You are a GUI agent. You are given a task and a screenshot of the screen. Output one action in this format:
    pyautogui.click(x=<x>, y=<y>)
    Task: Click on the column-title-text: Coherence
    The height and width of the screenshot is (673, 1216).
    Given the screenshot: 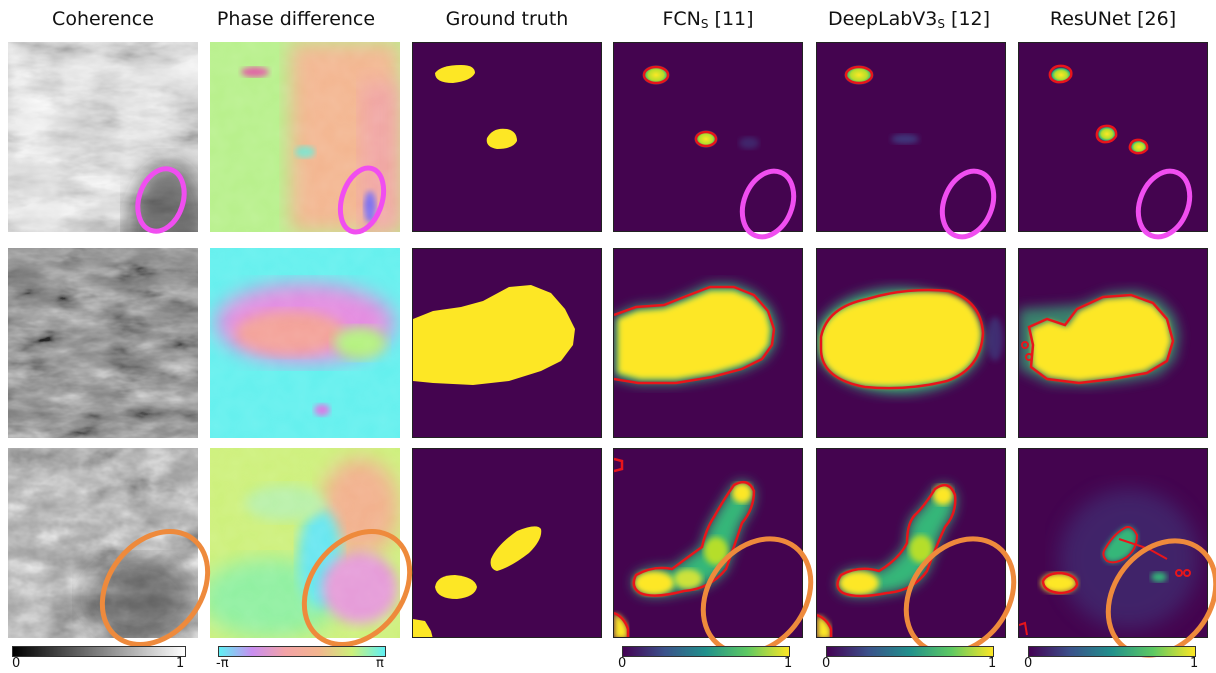 What is the action you would take?
    pyautogui.click(x=103, y=19)
    